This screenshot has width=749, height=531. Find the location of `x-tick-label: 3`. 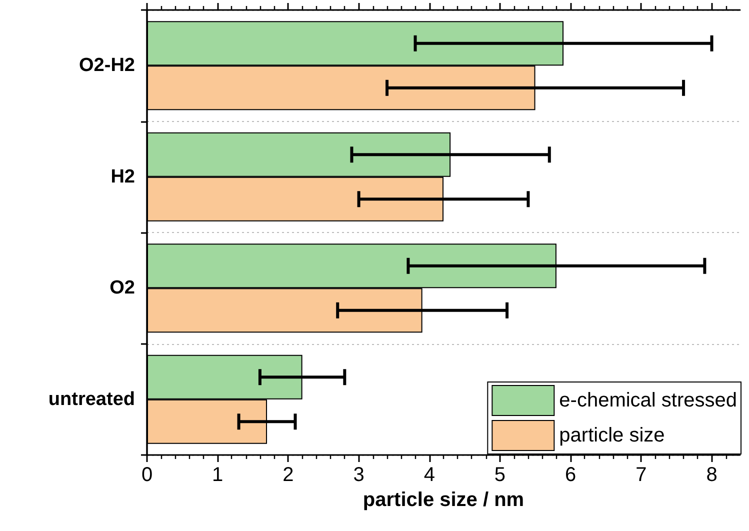

x-tick-label: 3 is located at coordinates (358, 475).